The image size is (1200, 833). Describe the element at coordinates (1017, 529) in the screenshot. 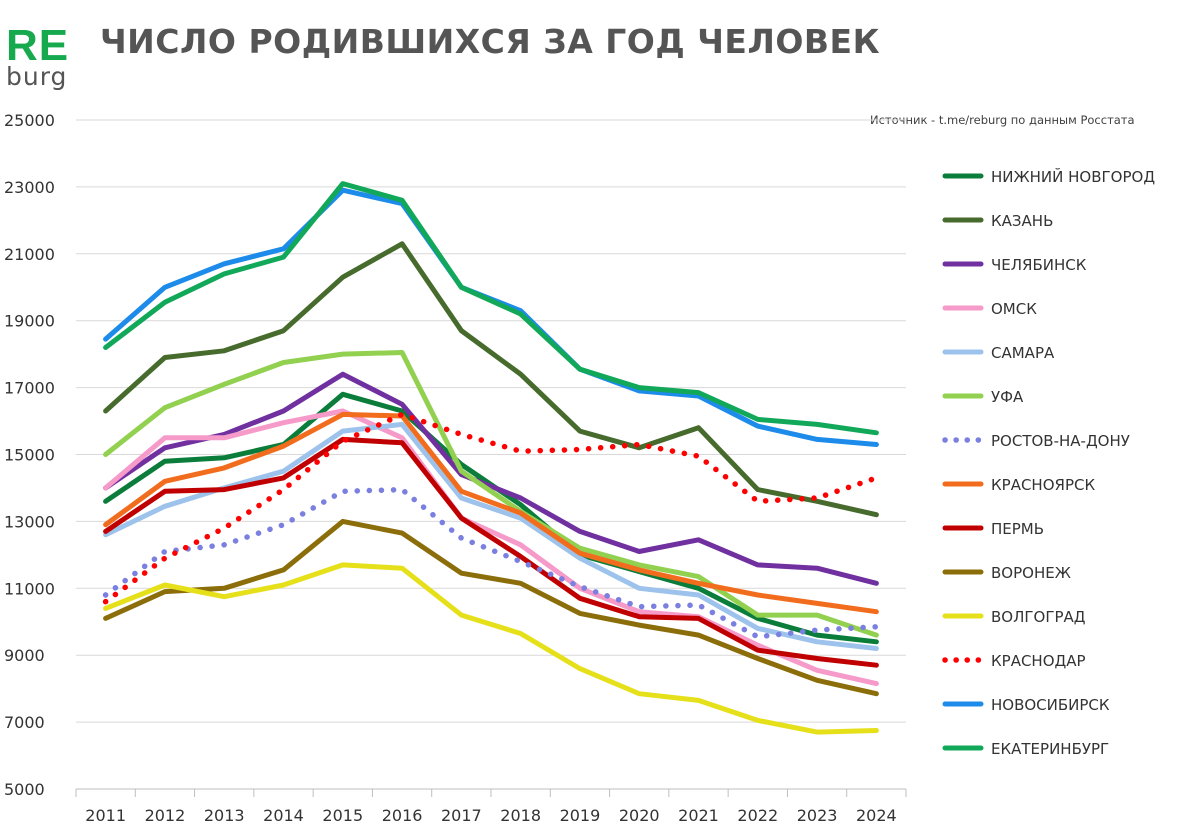

I see `legend-label: ПЕРМЬ` at that location.